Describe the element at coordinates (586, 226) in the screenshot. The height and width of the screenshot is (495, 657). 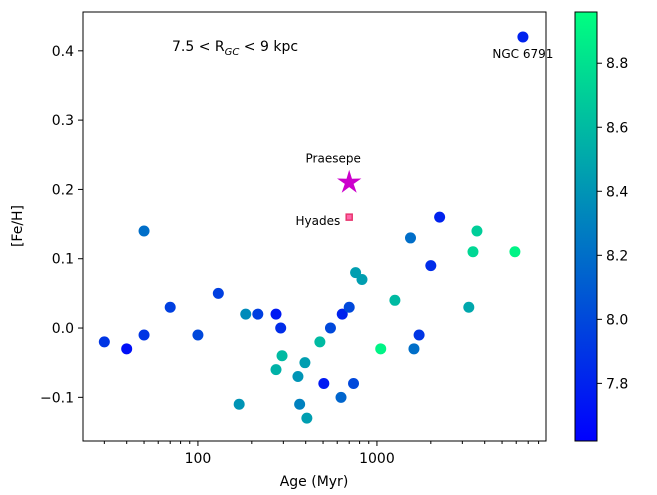
I see `colorbar` at that location.